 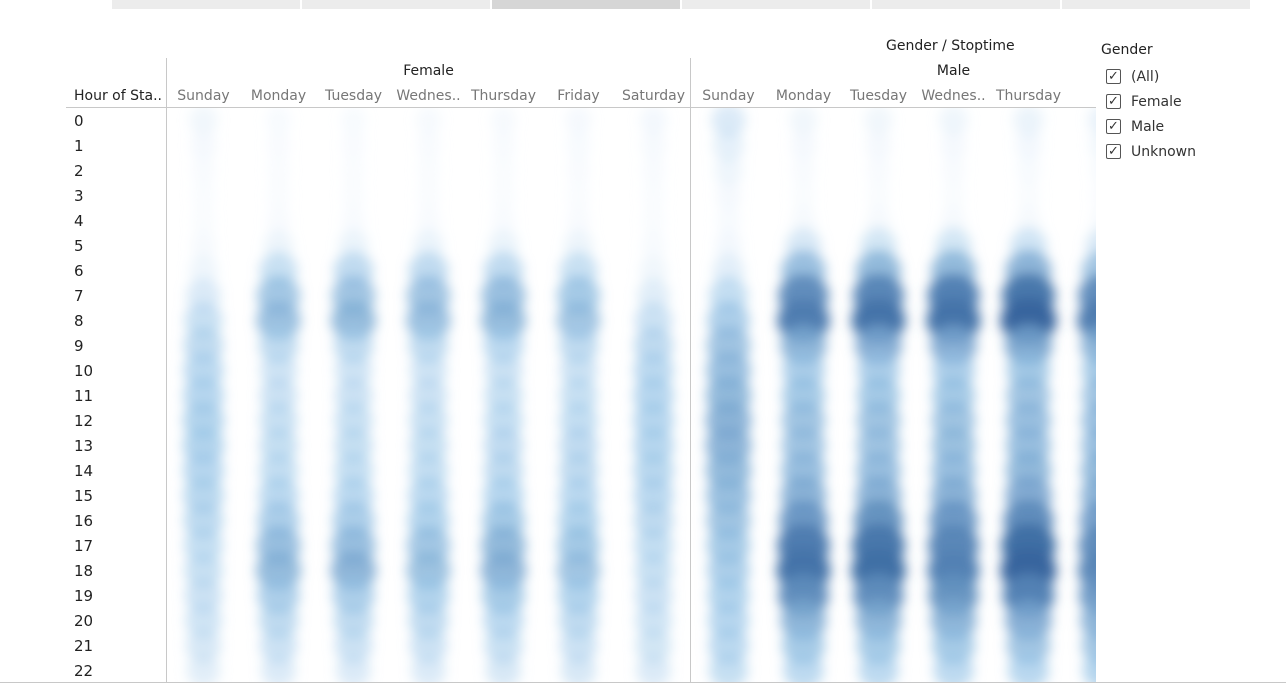 I want to click on legend-item-male: ✓ Male, so click(x=1191, y=126).